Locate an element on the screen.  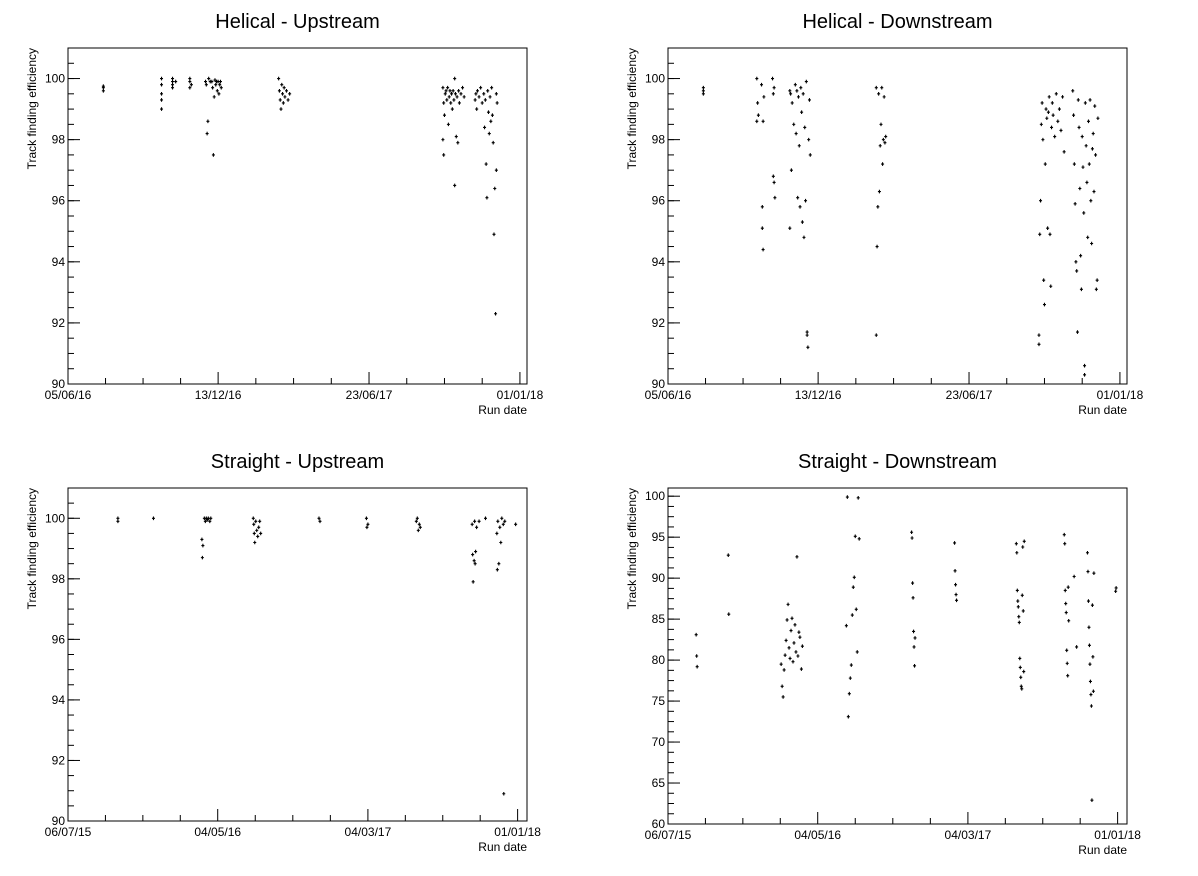
x-tick-label: 13/12/16 is located at coordinates (818, 395).